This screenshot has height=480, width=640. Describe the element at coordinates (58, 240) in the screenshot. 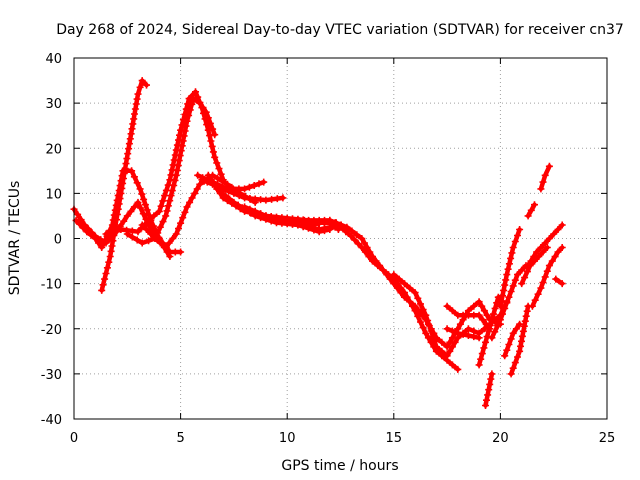

I see `y-tick-label: 0` at that location.